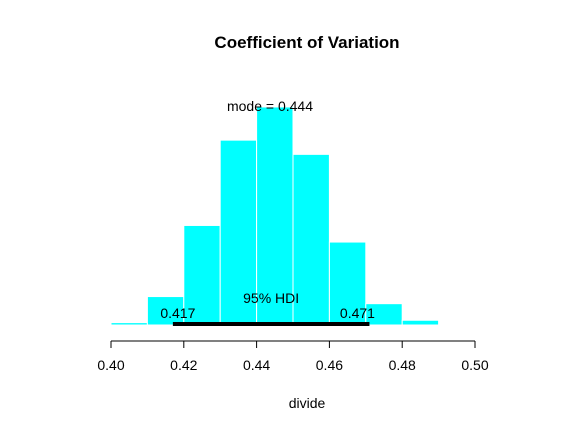 The height and width of the screenshot is (432, 576). Describe the element at coordinates (307, 403) in the screenshot. I see `x-axis-label: divide` at that location.